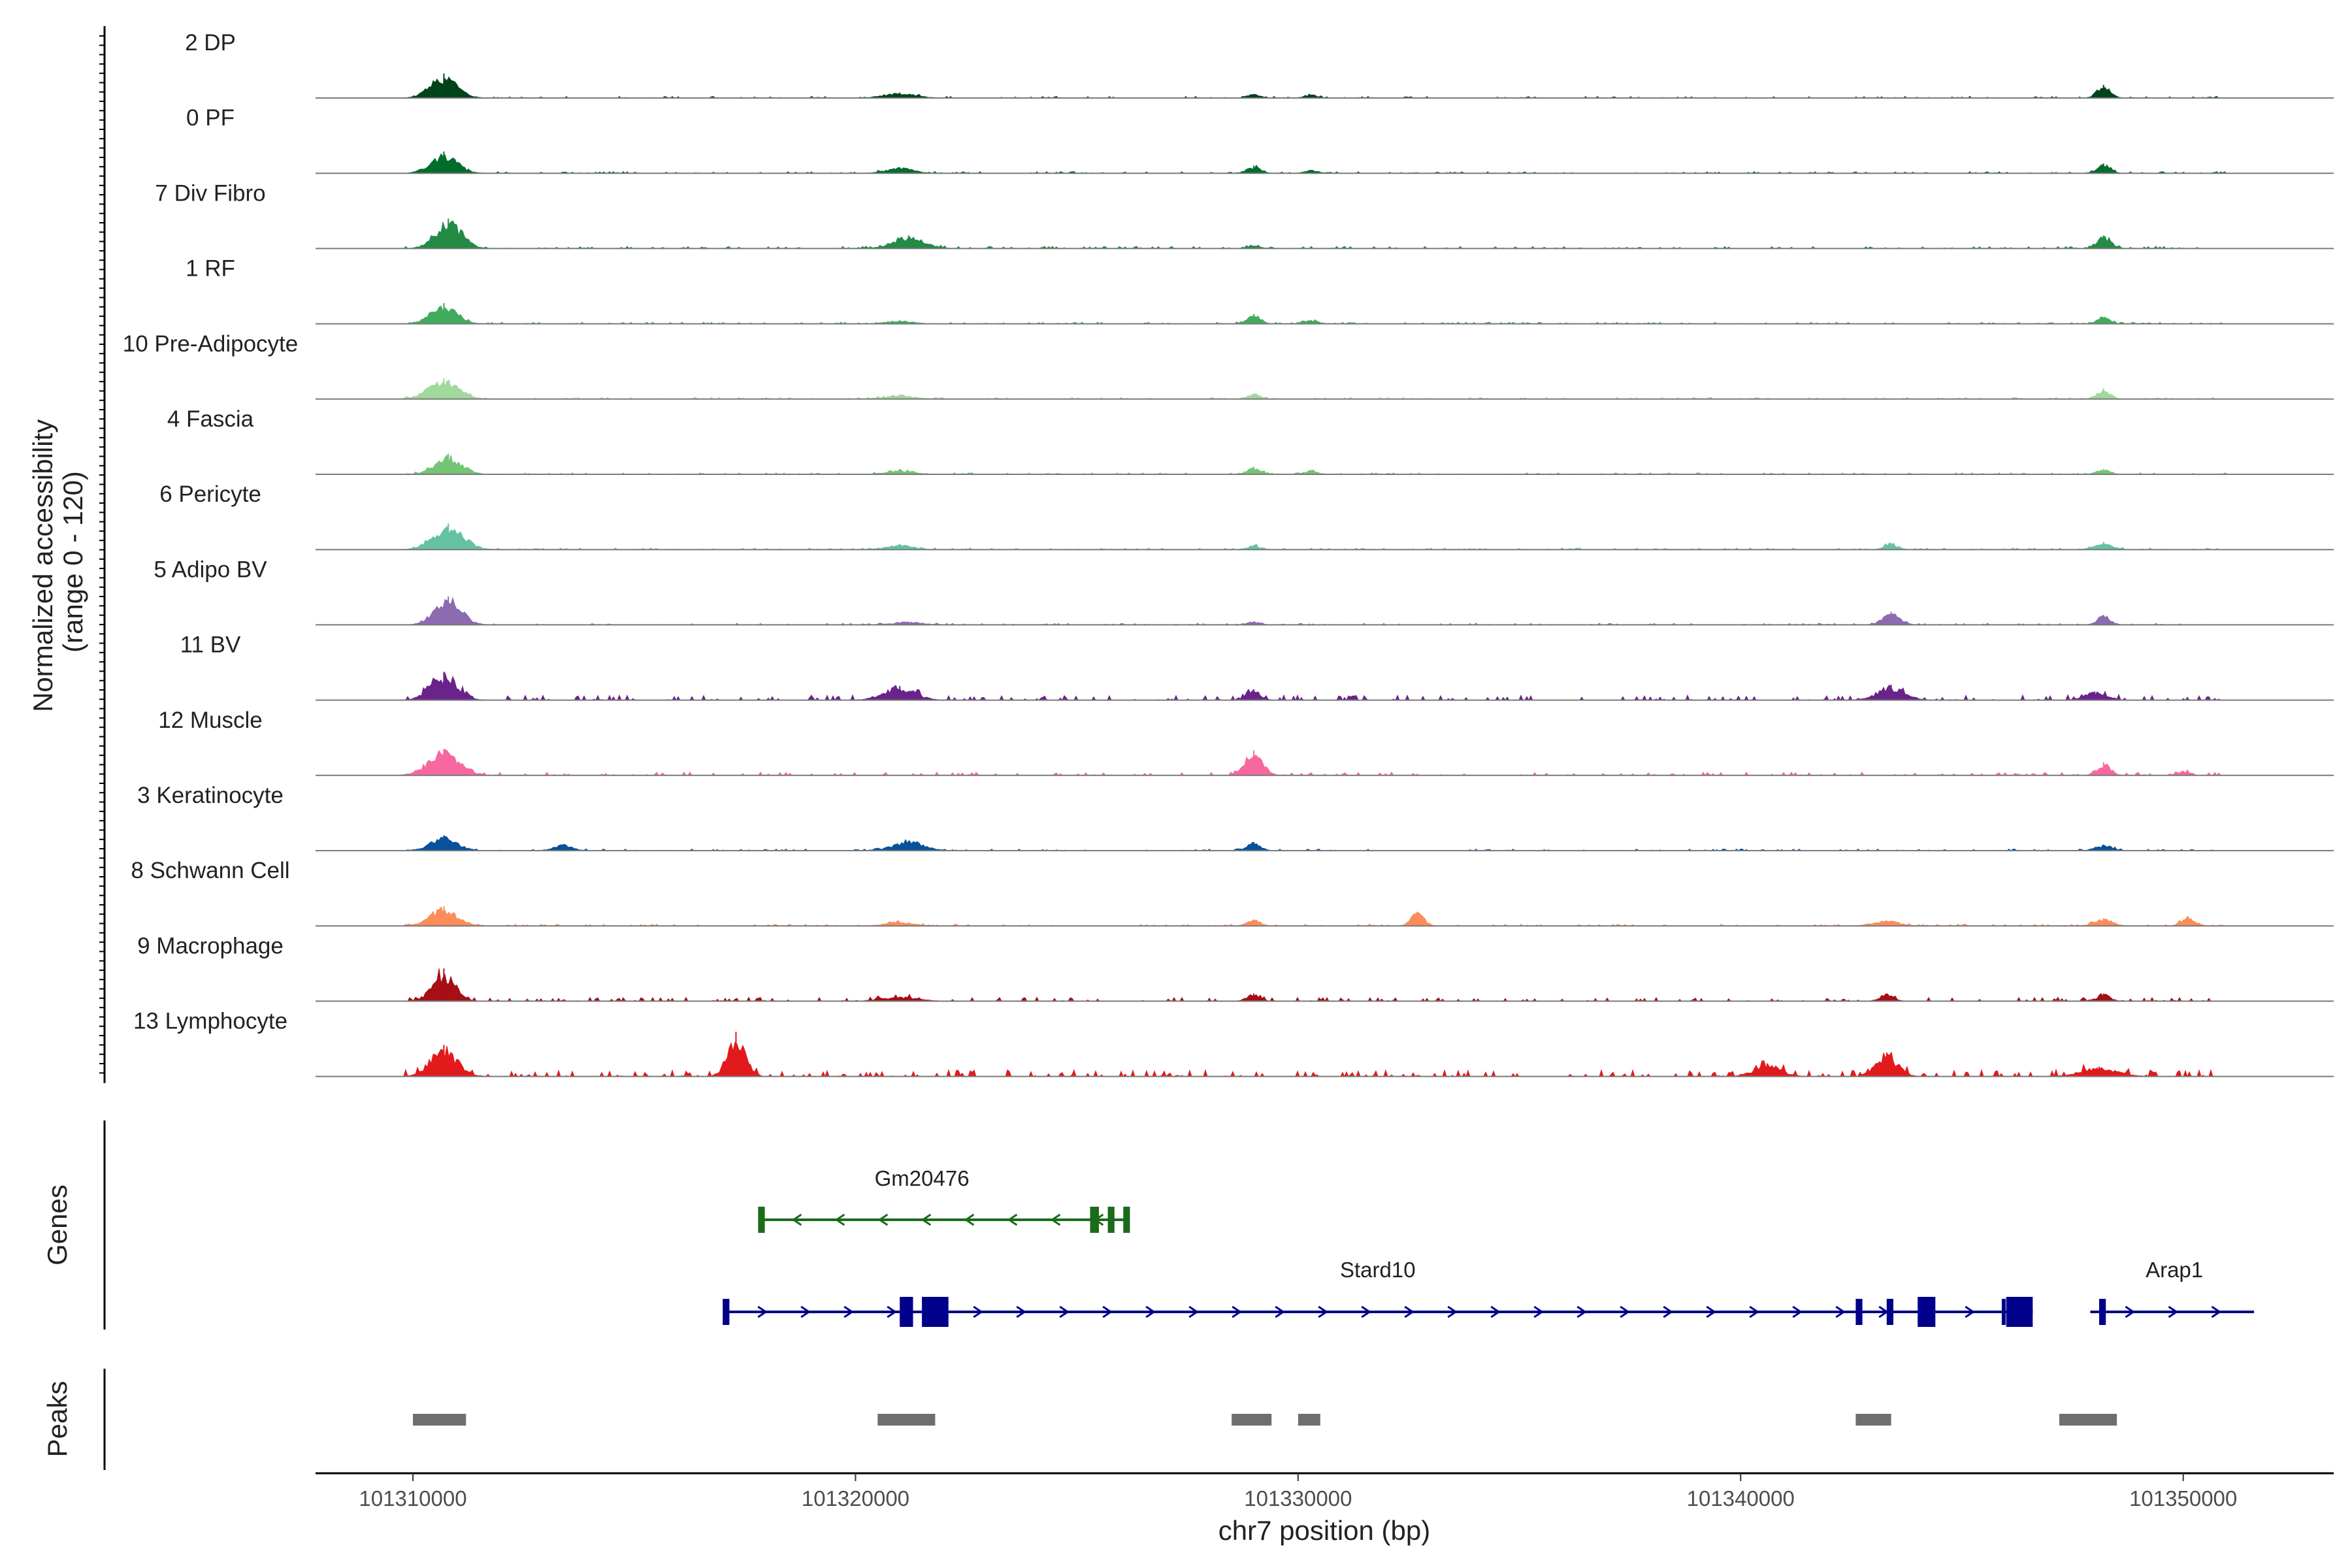 The width and height of the screenshot is (2352, 1568). Describe the element at coordinates (42, 565) in the screenshot. I see `y-axis-title-line1: Normalized accessibility` at that location.